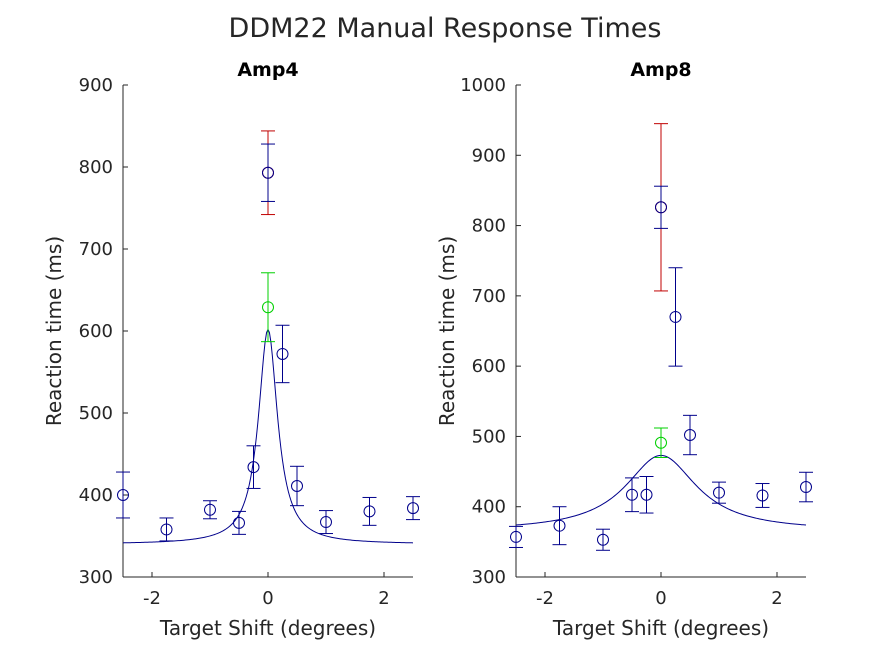 The image size is (891, 645). Describe the element at coordinates (445, 28) in the screenshot. I see `figure-title: DDM22 Manual Response Times` at that location.